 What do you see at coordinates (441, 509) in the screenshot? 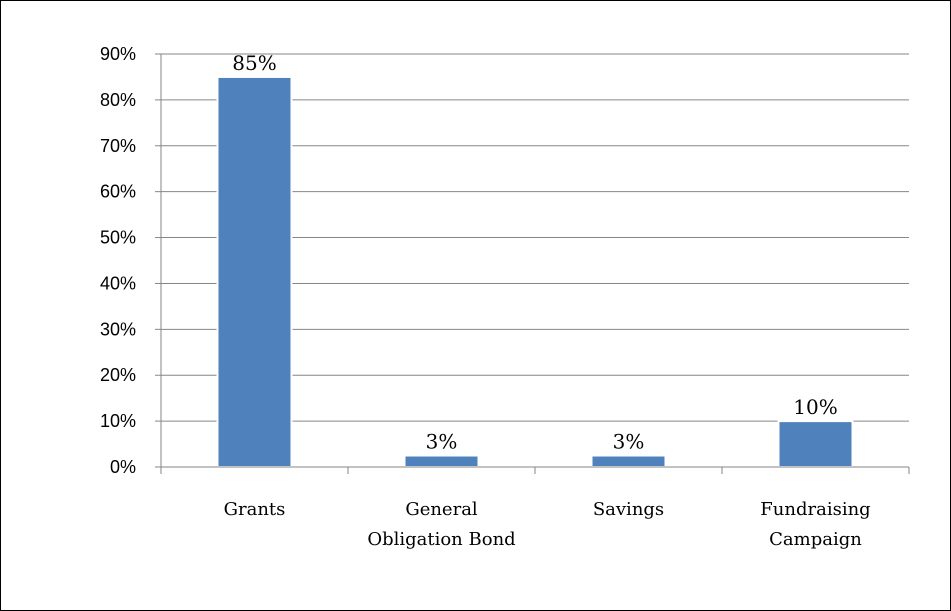
I see `x-category-label-line: General` at bounding box center [441, 509].